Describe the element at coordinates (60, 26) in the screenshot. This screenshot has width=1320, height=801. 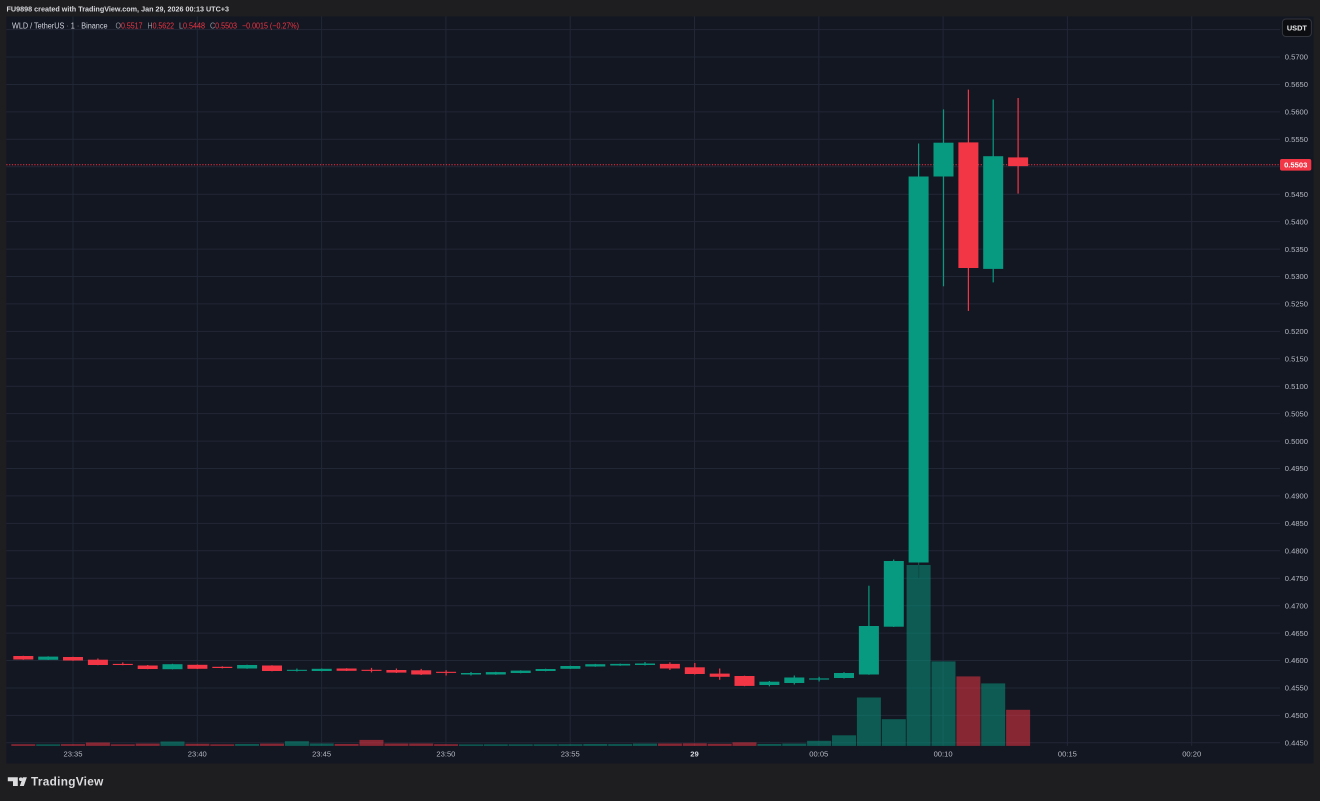
I see `svg-text: WLD / TetherUS · 1 · Binance` at that location.